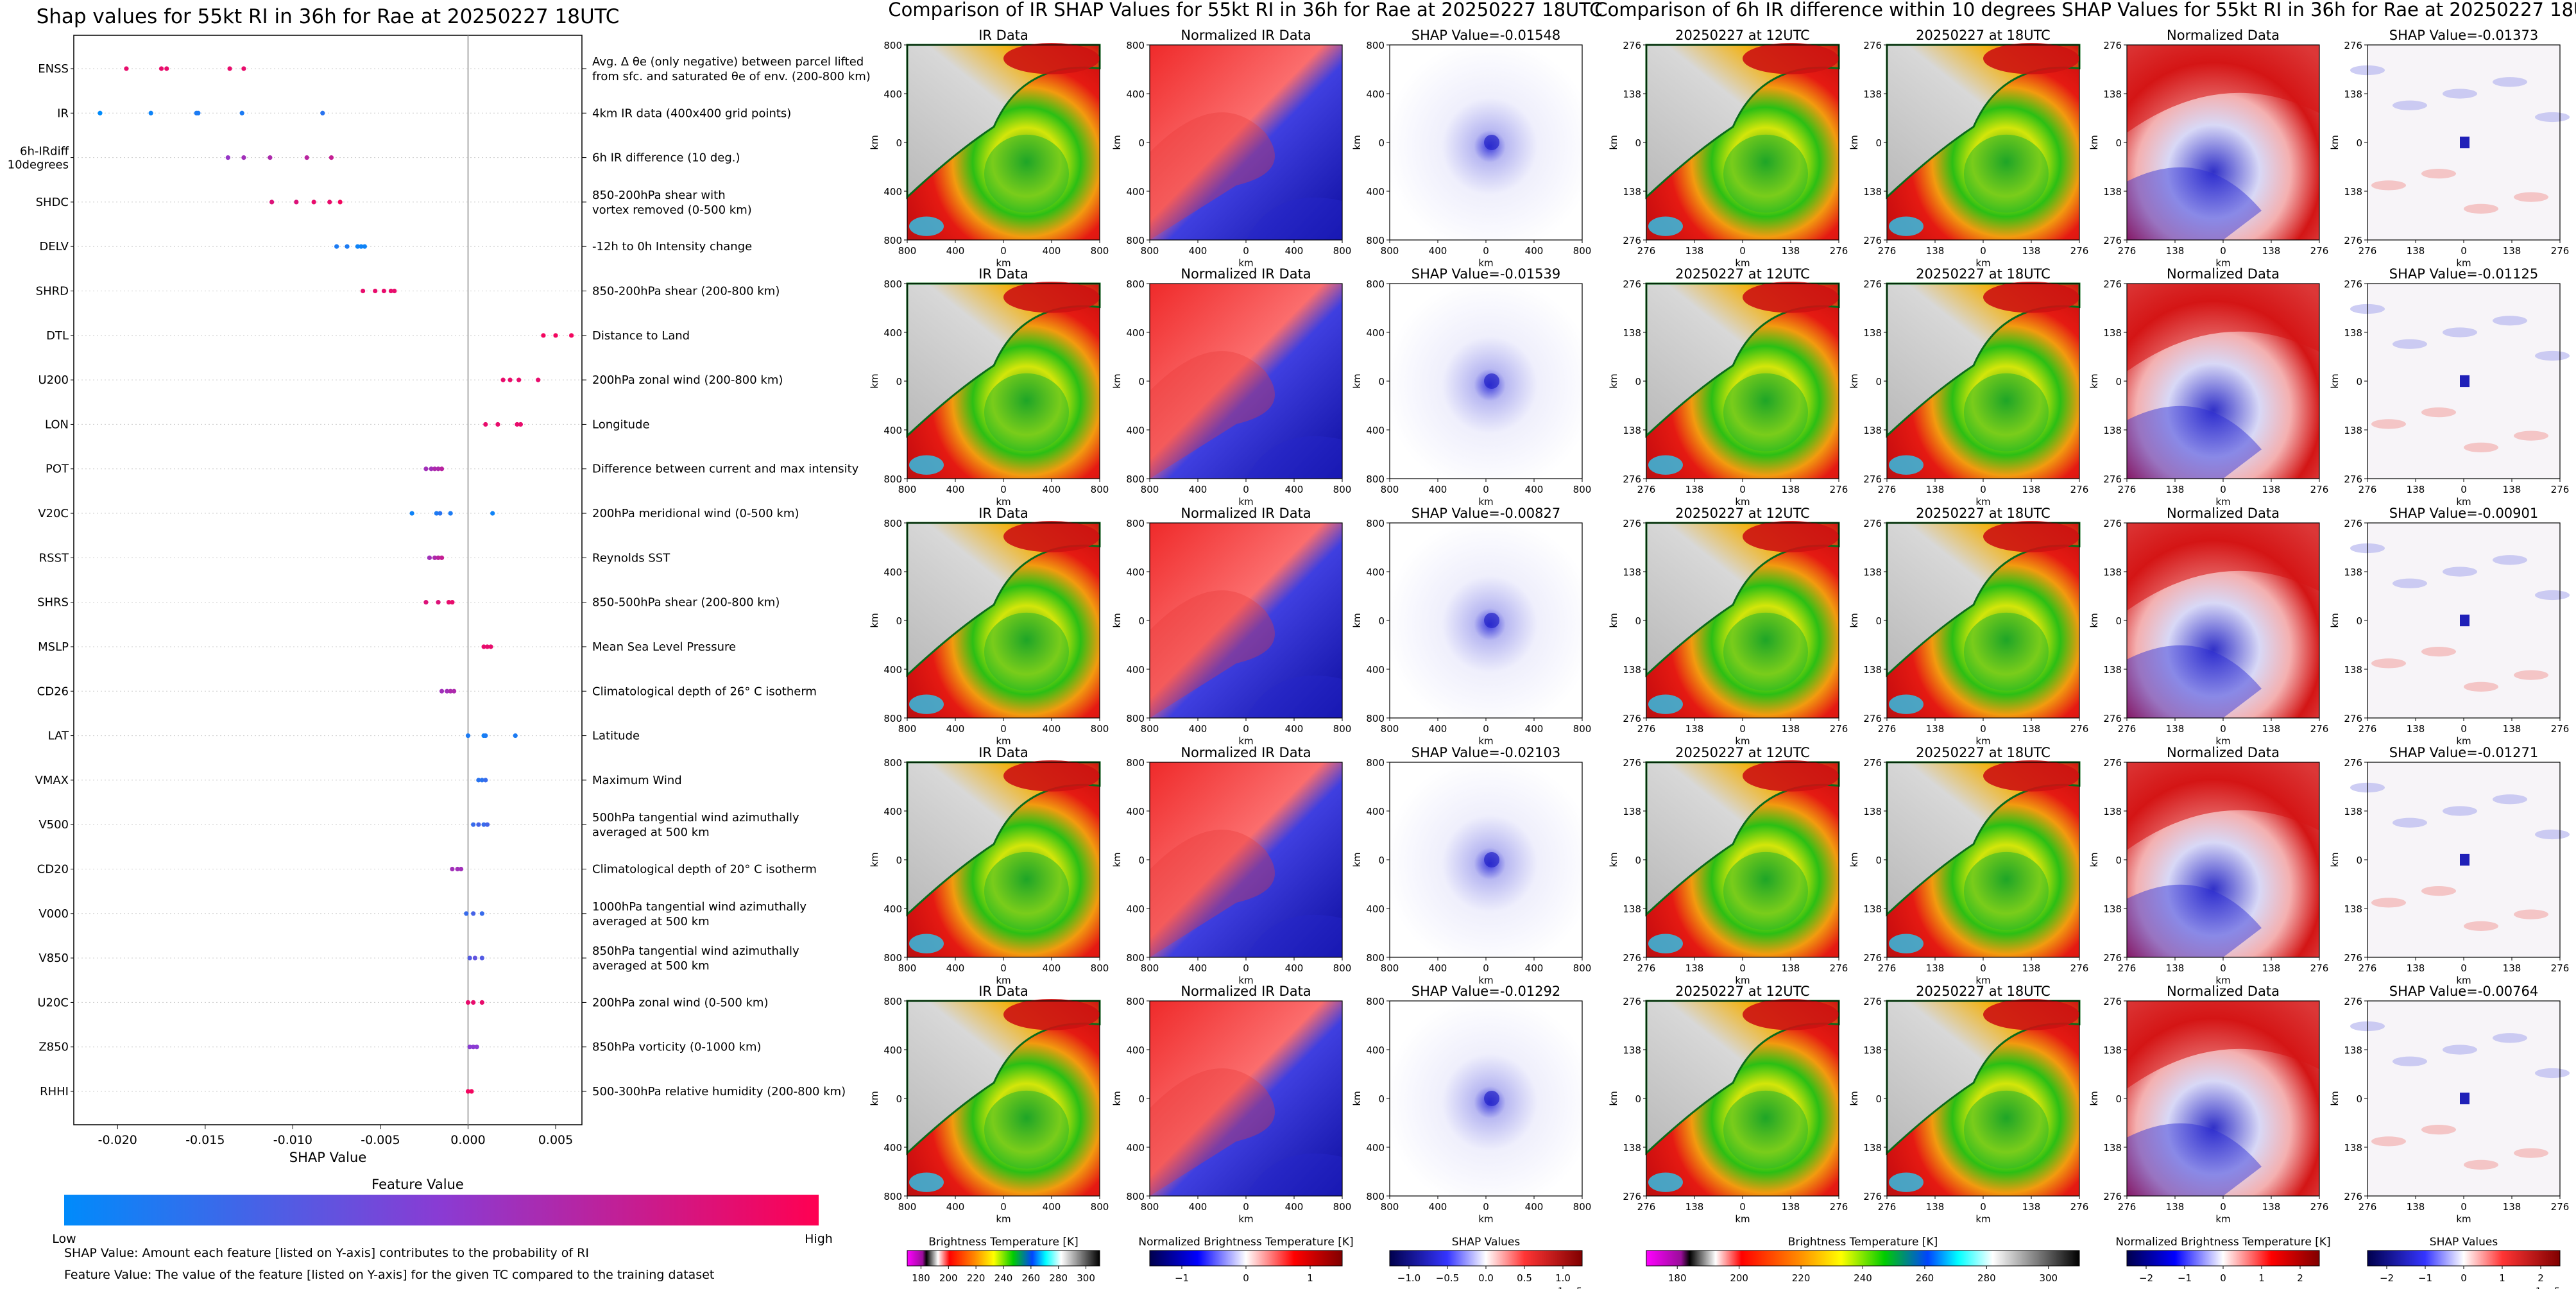 The height and width of the screenshot is (1289, 2576). What do you see at coordinates (53, 380) in the screenshot?
I see `feature-name-line: U200` at bounding box center [53, 380].